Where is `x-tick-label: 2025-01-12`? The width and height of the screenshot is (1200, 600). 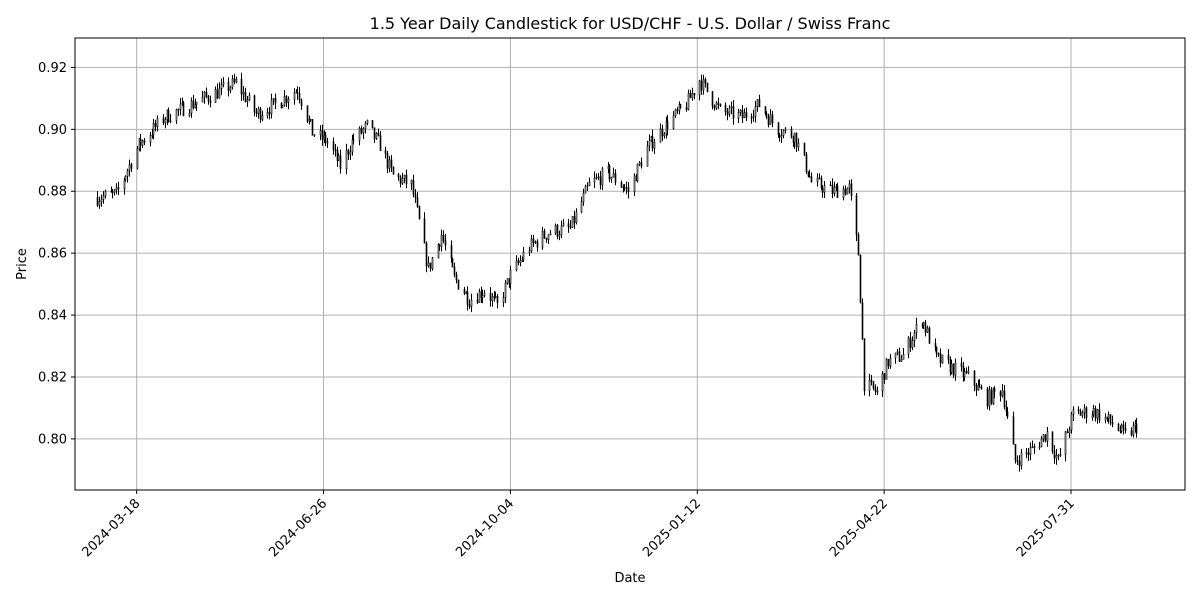
x-tick-label: 2025-01-12 is located at coordinates (672, 528).